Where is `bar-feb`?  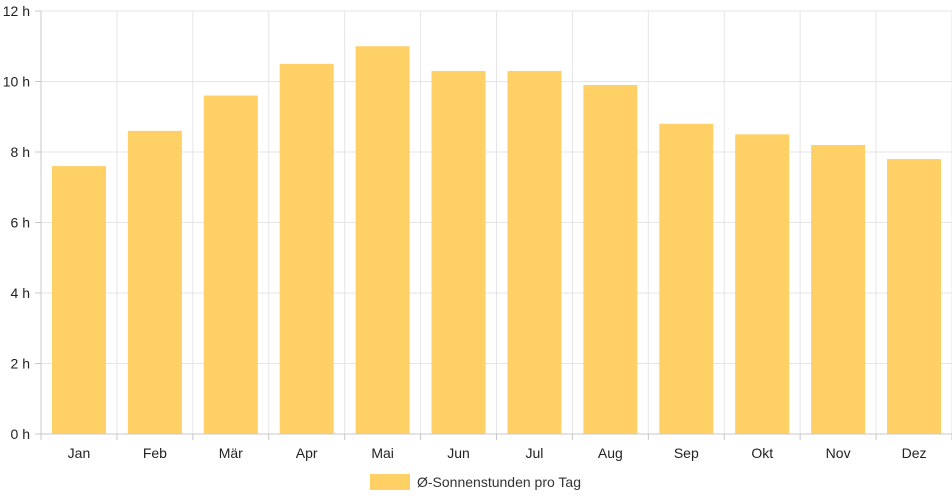 bar-feb is located at coordinates (154, 282).